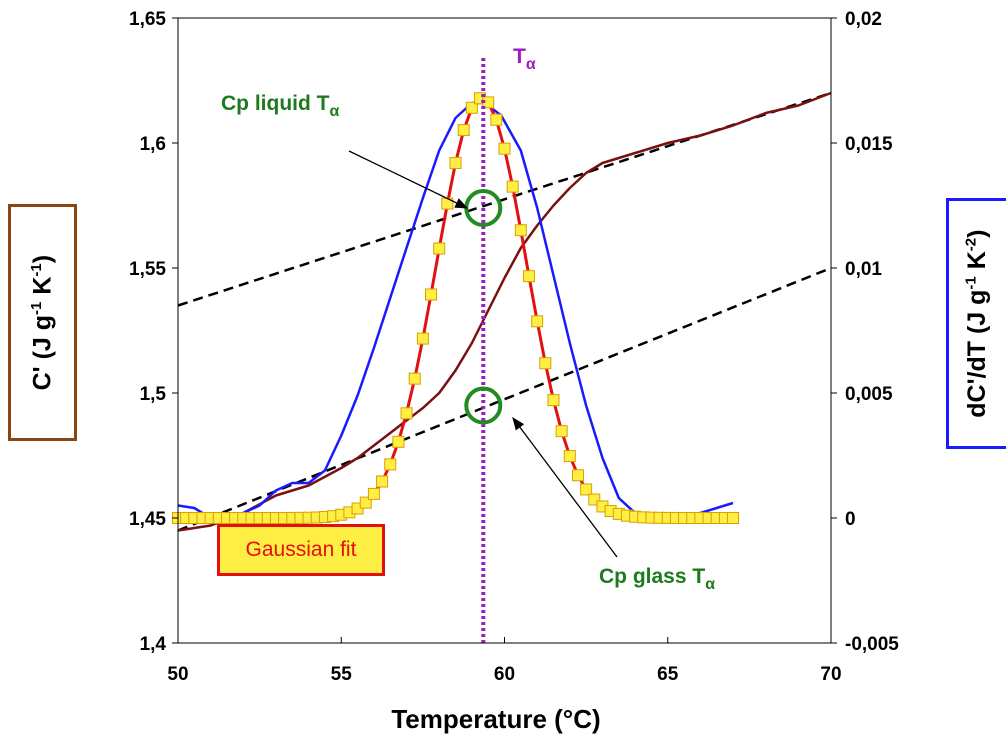 The width and height of the screenshot is (1006, 747). I want to click on cp-glass-circle, so click(483, 405).